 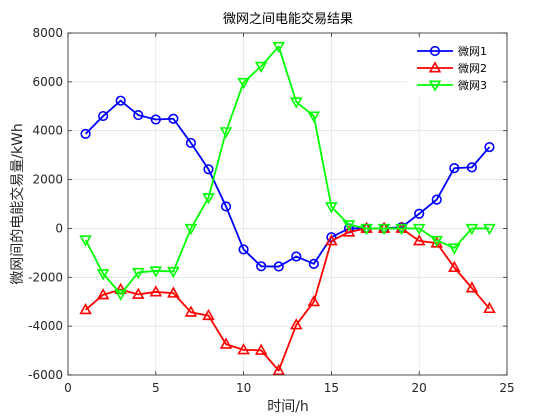 I want to click on chart-title: 微网之间电能交易结果, so click(x=288, y=19).